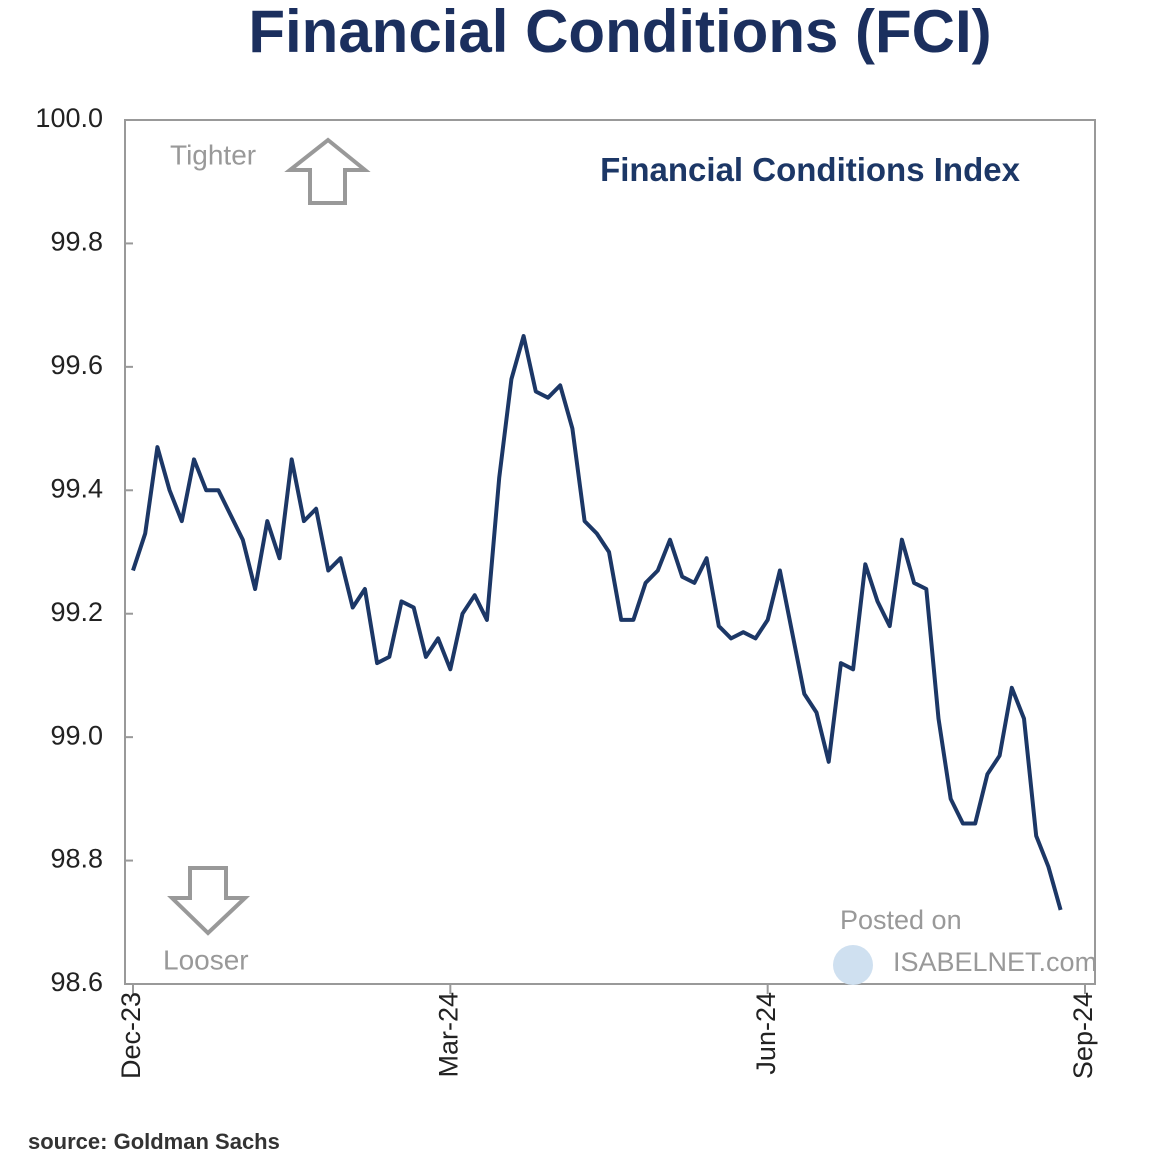 This screenshot has width=1150, height=1169. Describe the element at coordinates (131, 1035) in the screenshot. I see `x-tick-label: Dec-23` at that location.